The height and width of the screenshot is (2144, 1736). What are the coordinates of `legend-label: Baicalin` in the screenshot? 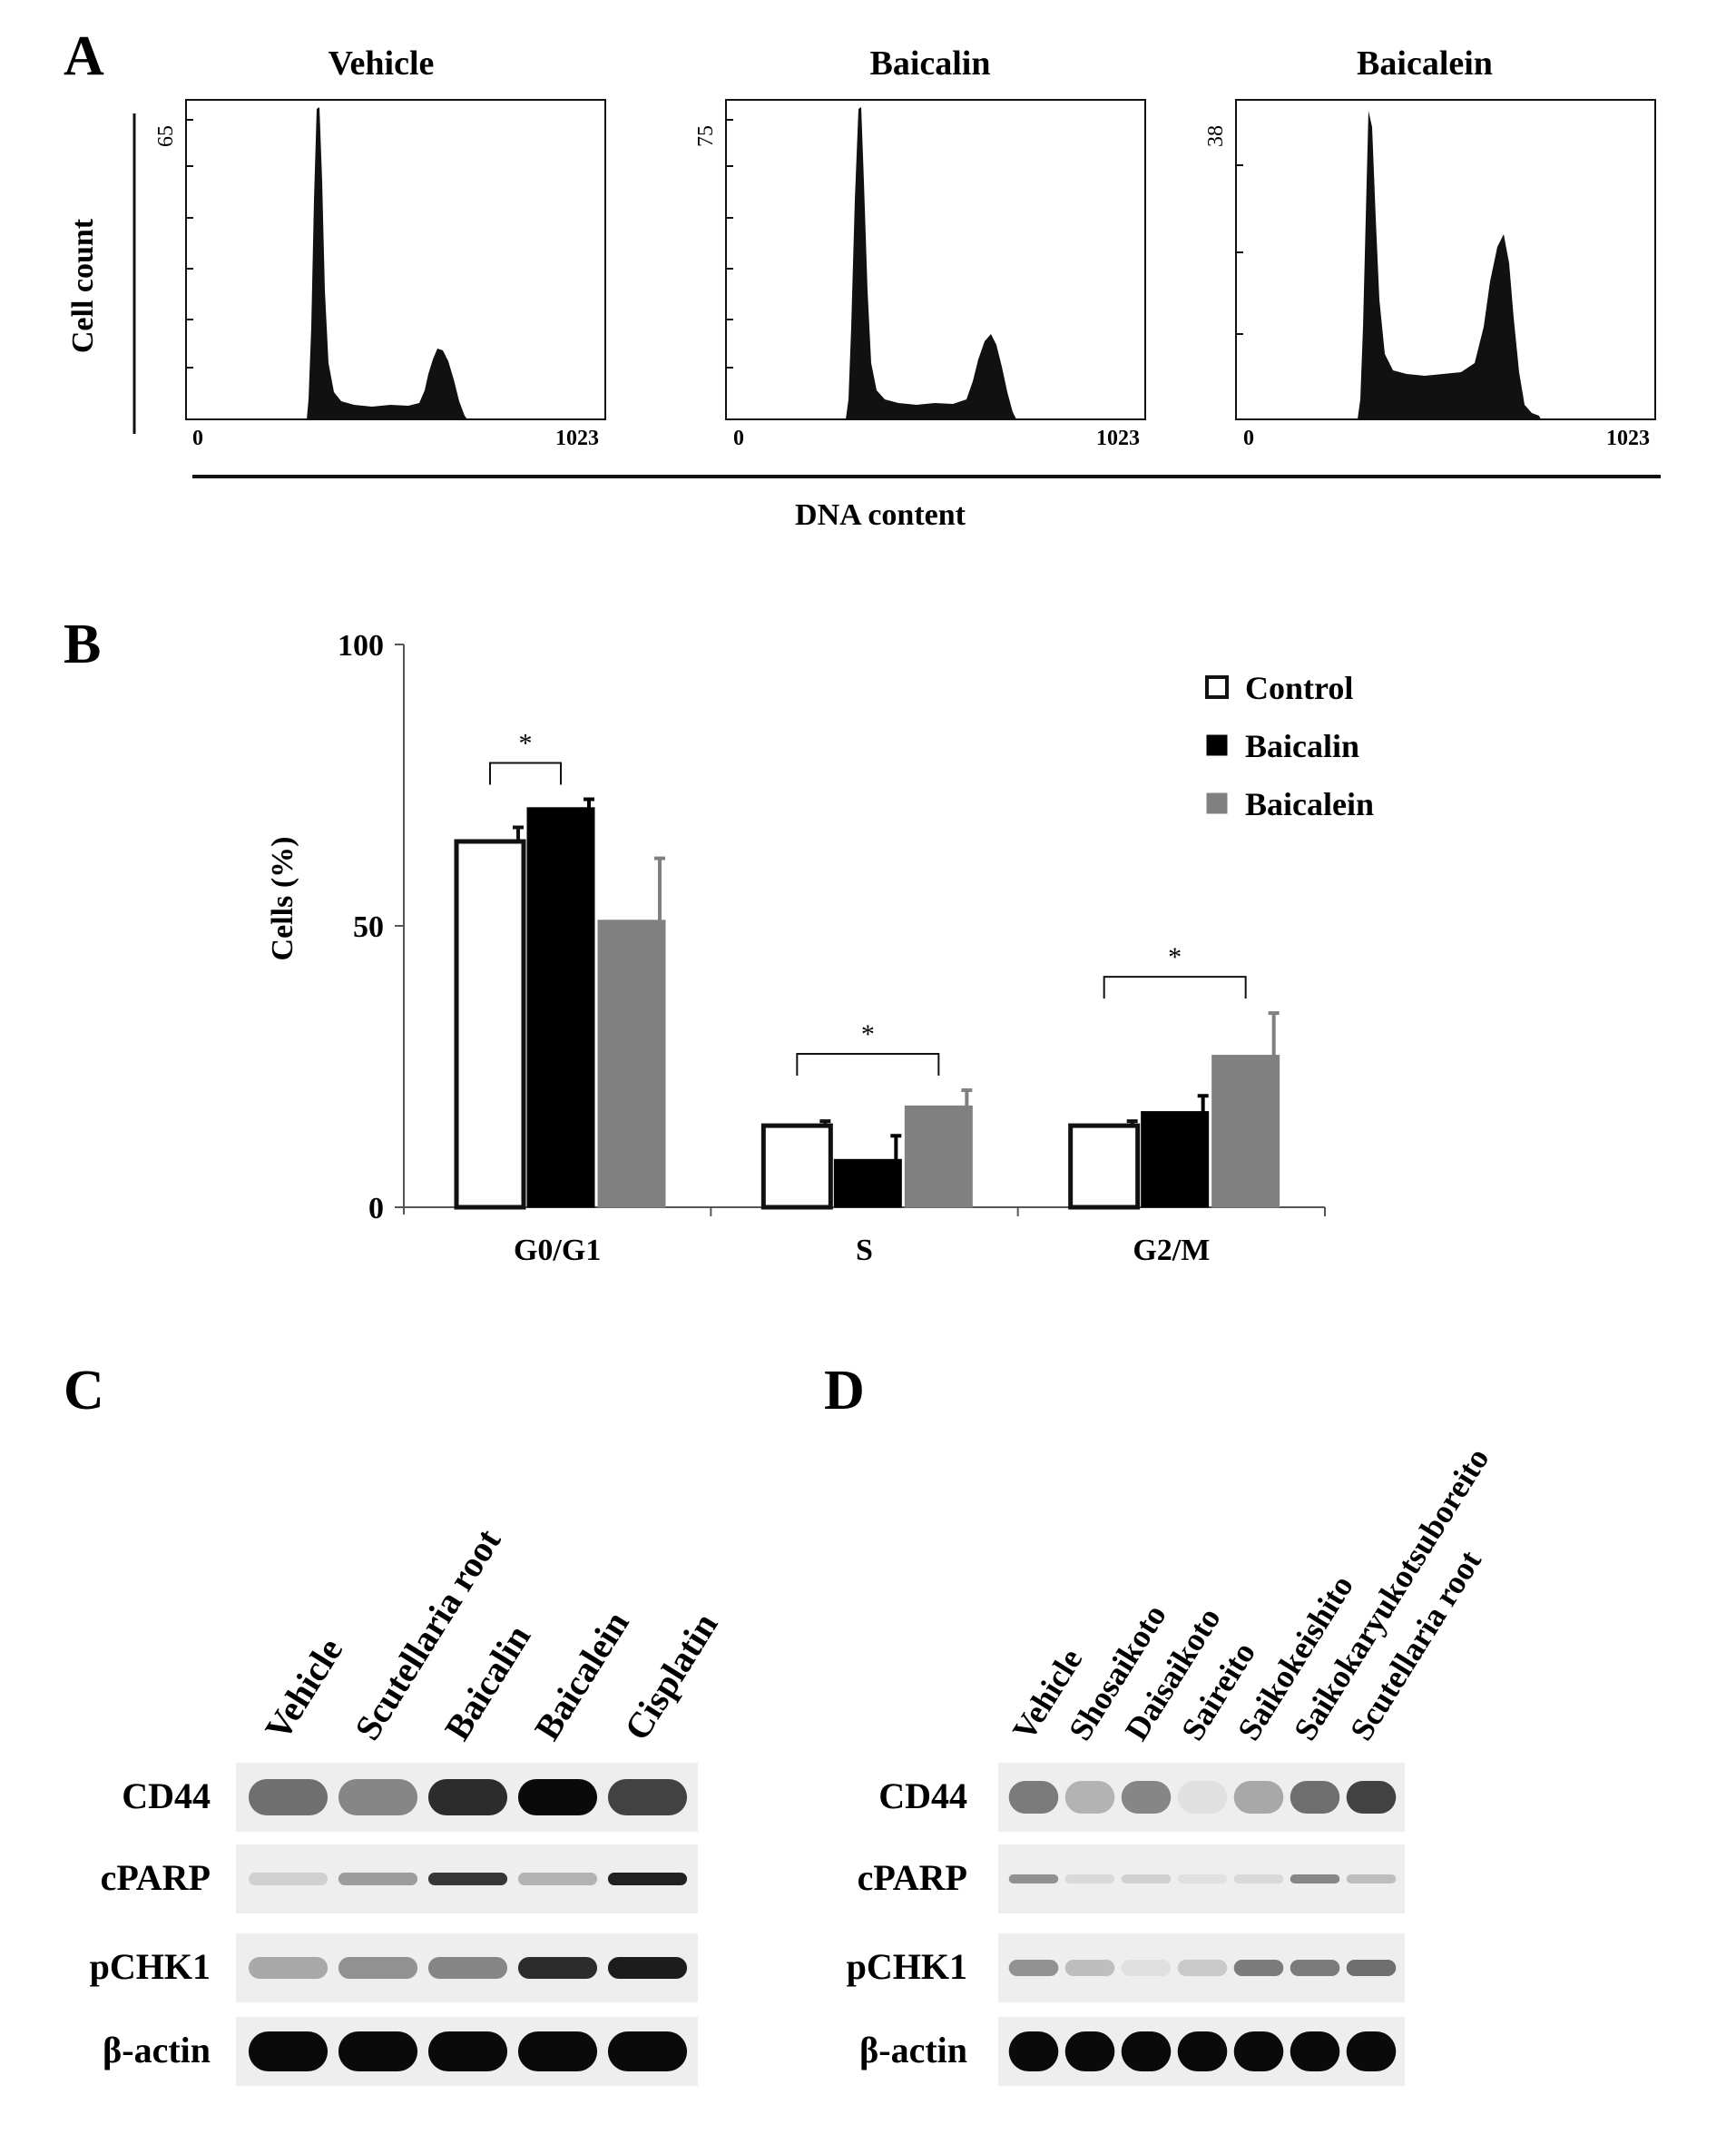 It's located at (1302, 746).